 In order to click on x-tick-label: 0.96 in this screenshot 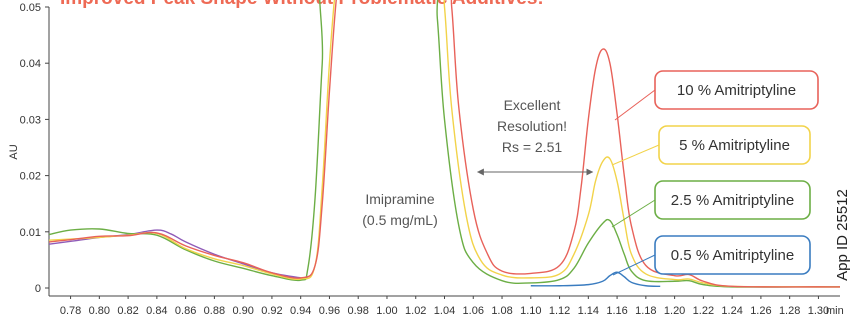, I will do `click(329, 311)`.